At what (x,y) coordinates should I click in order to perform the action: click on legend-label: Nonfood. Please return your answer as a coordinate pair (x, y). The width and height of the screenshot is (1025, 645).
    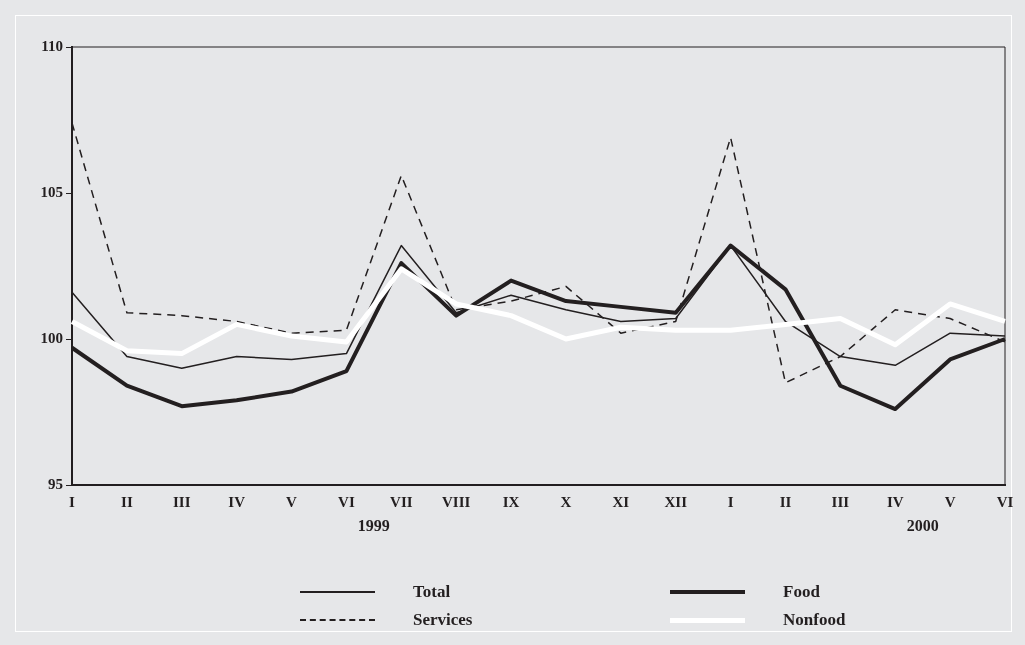
    Looking at the image, I should click on (814, 620).